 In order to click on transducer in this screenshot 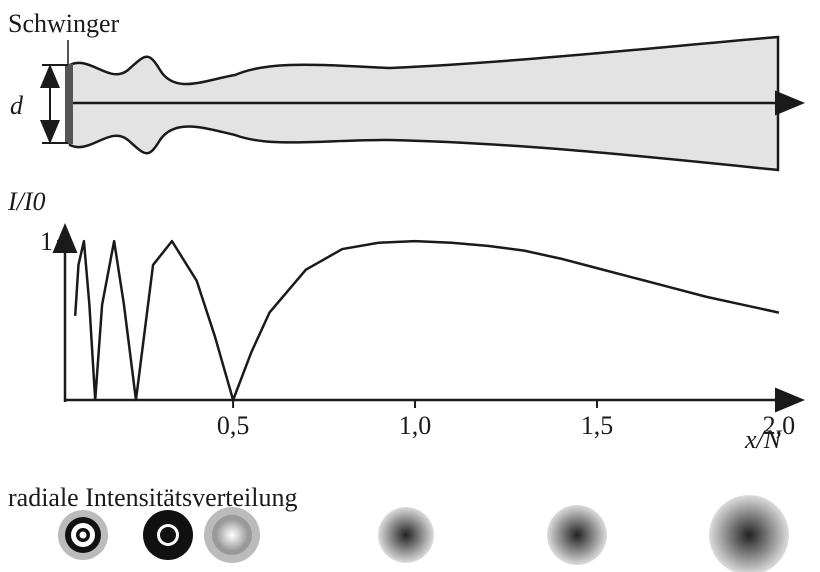, I will do `click(69, 104)`.